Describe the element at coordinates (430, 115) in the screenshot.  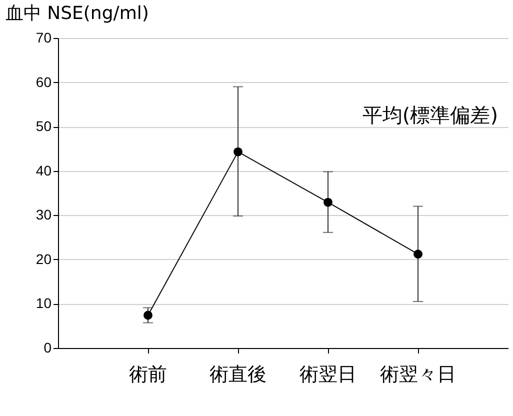
I see `annotation: 平均(標準偏差)` at that location.